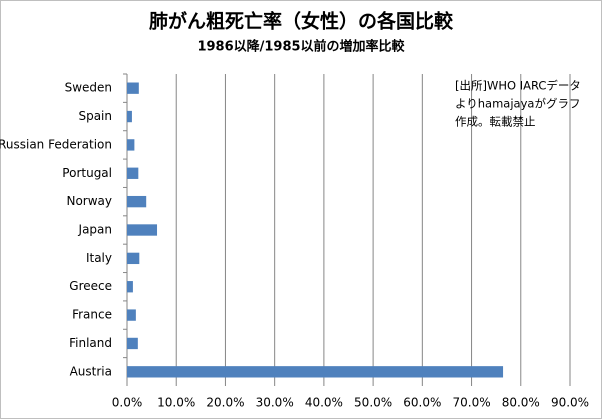 The image size is (602, 419). I want to click on x-tick-label: 70.0%, so click(471, 403).